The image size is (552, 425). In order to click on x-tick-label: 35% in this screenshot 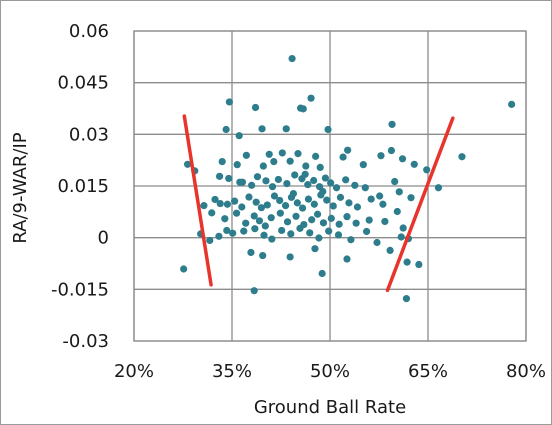, I will do `click(232, 371)`.